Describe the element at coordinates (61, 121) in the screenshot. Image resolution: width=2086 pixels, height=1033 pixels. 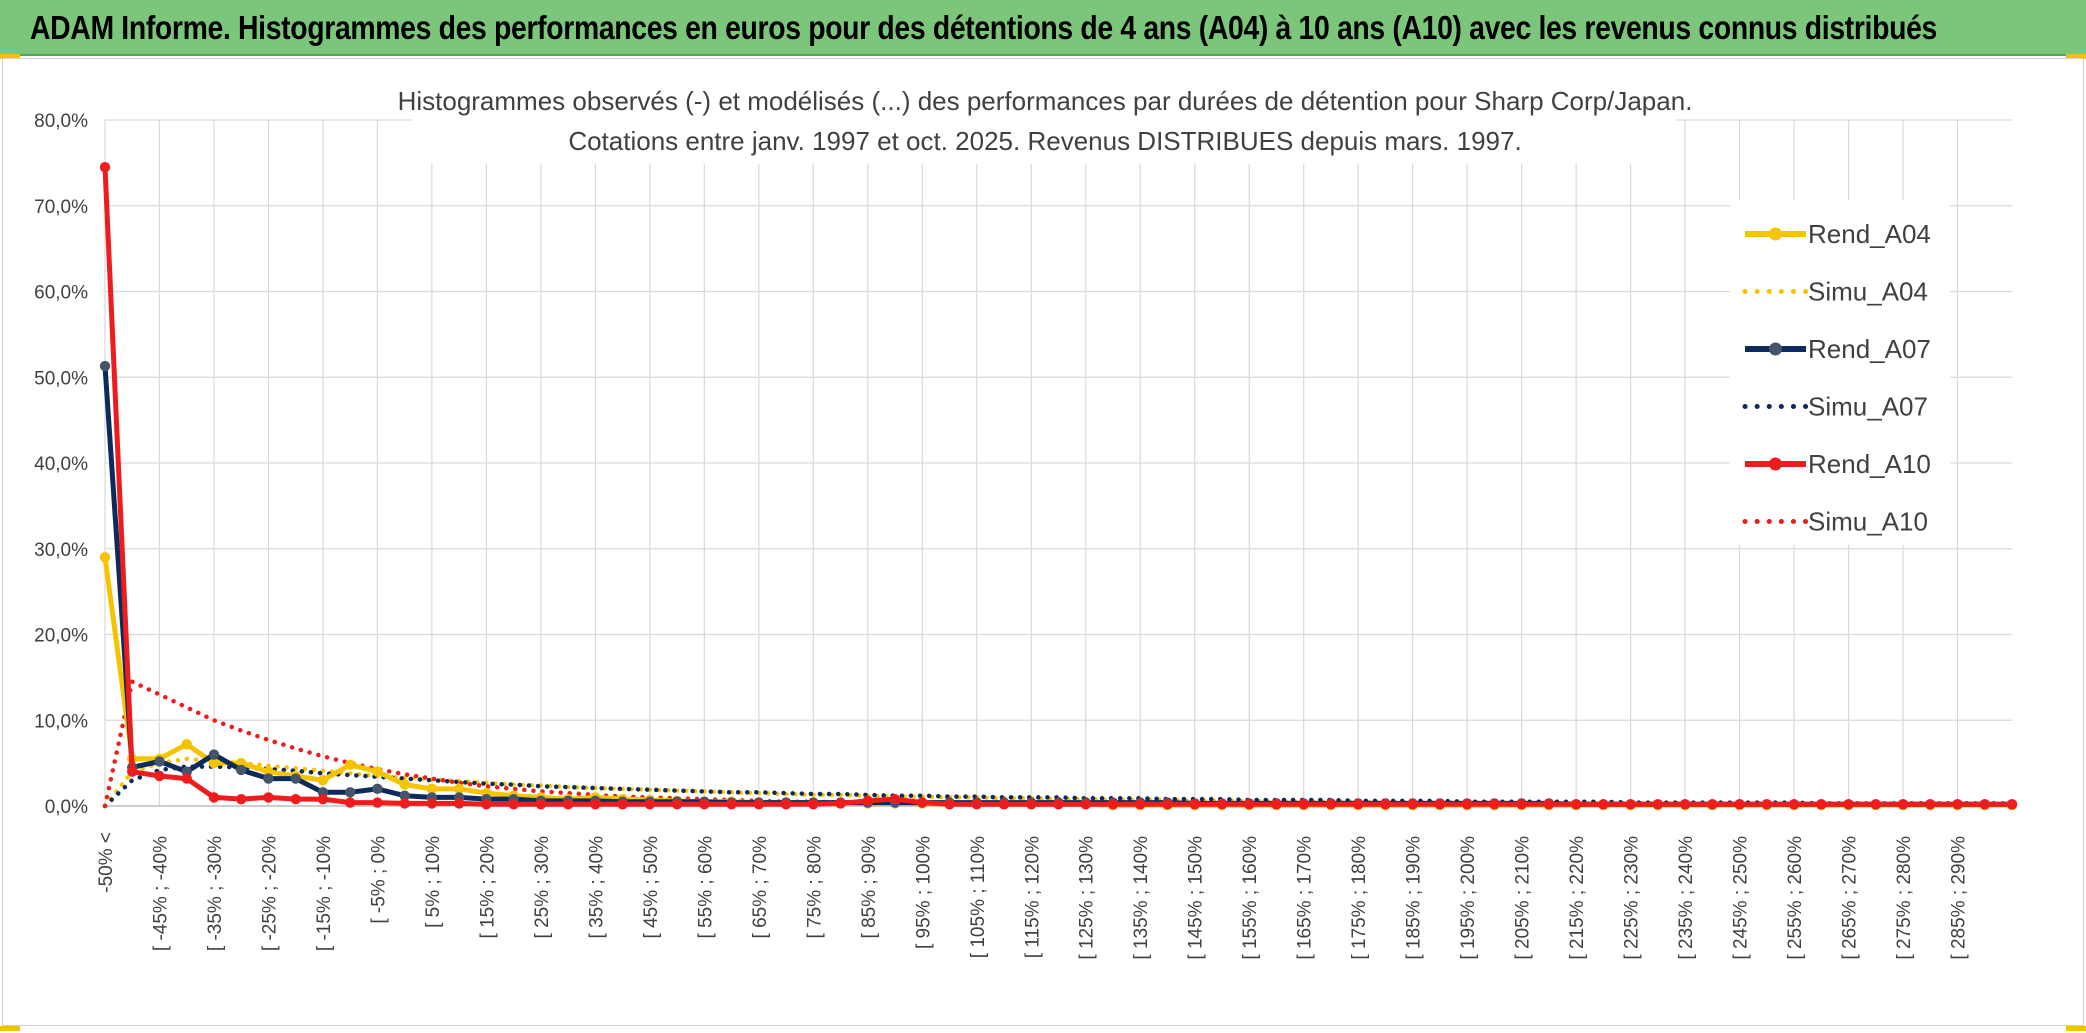
I see `y-tick-label: 80,0%` at that location.